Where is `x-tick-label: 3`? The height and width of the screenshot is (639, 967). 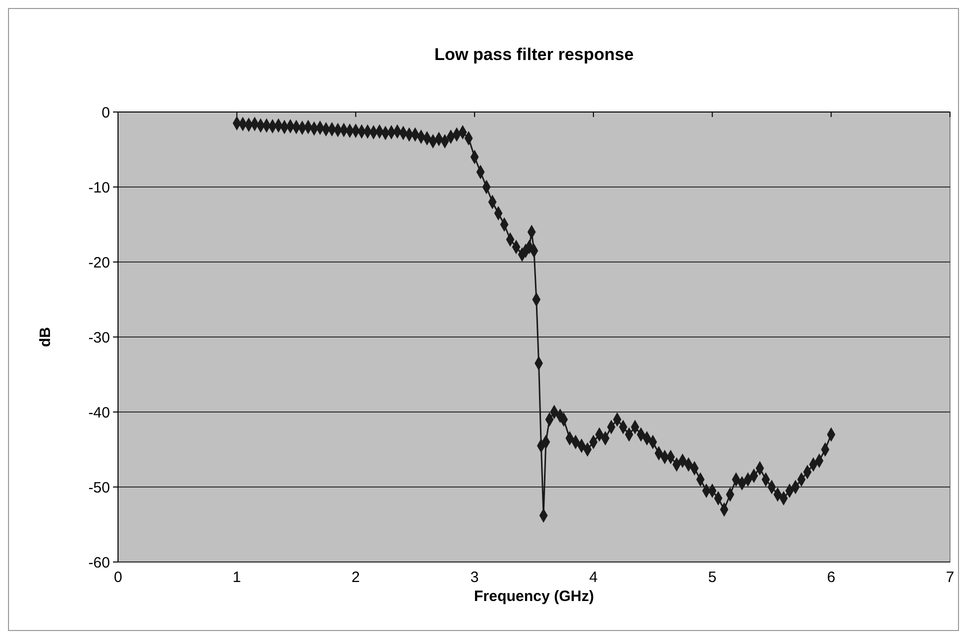 x-tick-label: 3 is located at coordinates (474, 577).